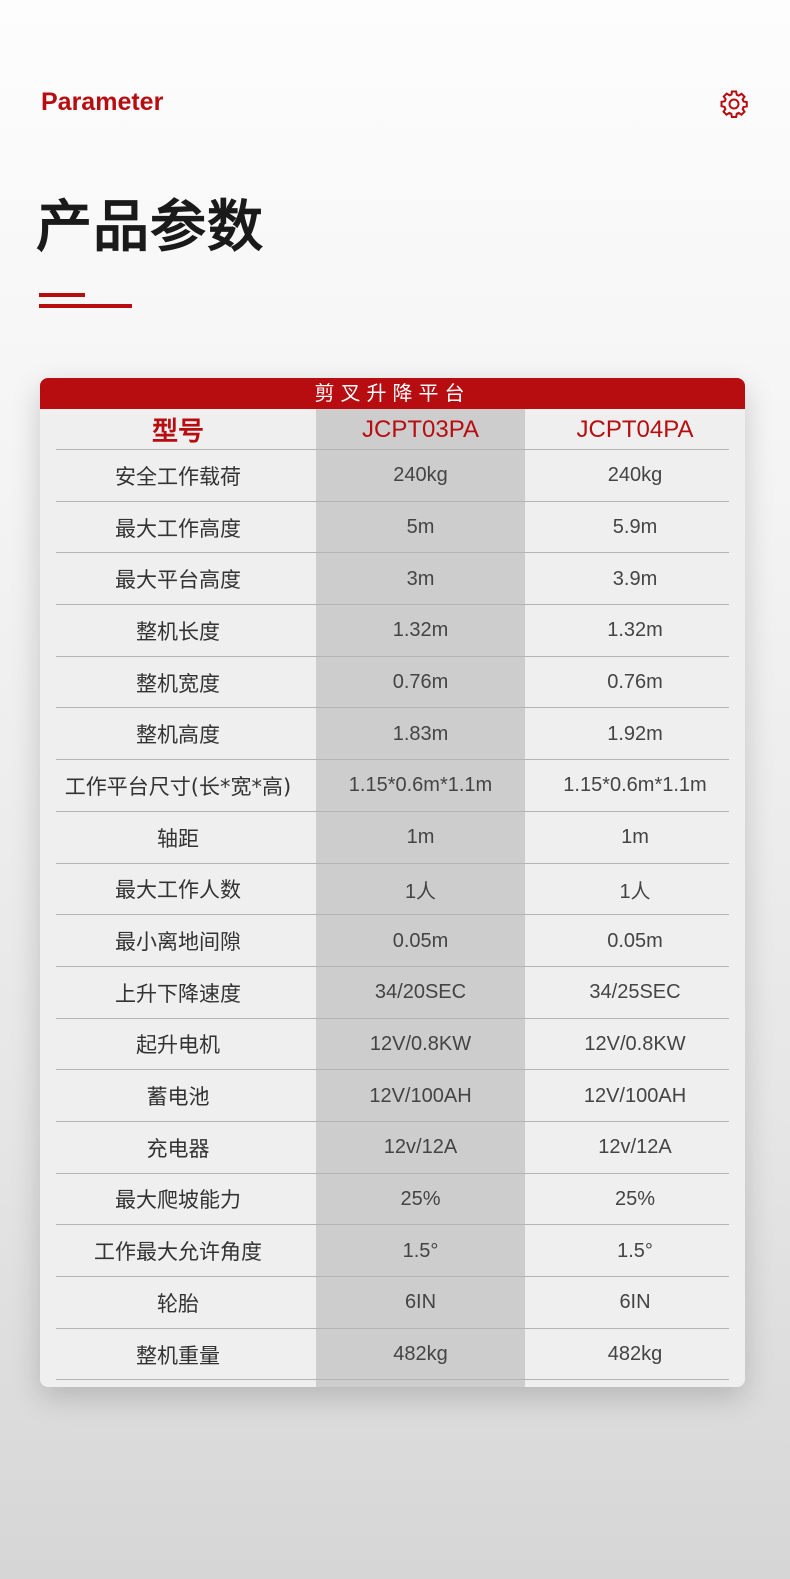 This screenshot has width=790, height=1579. What do you see at coordinates (392, 1200) in the screenshot?
I see `table-row: 最大爬坡能力 25% 25%` at bounding box center [392, 1200].